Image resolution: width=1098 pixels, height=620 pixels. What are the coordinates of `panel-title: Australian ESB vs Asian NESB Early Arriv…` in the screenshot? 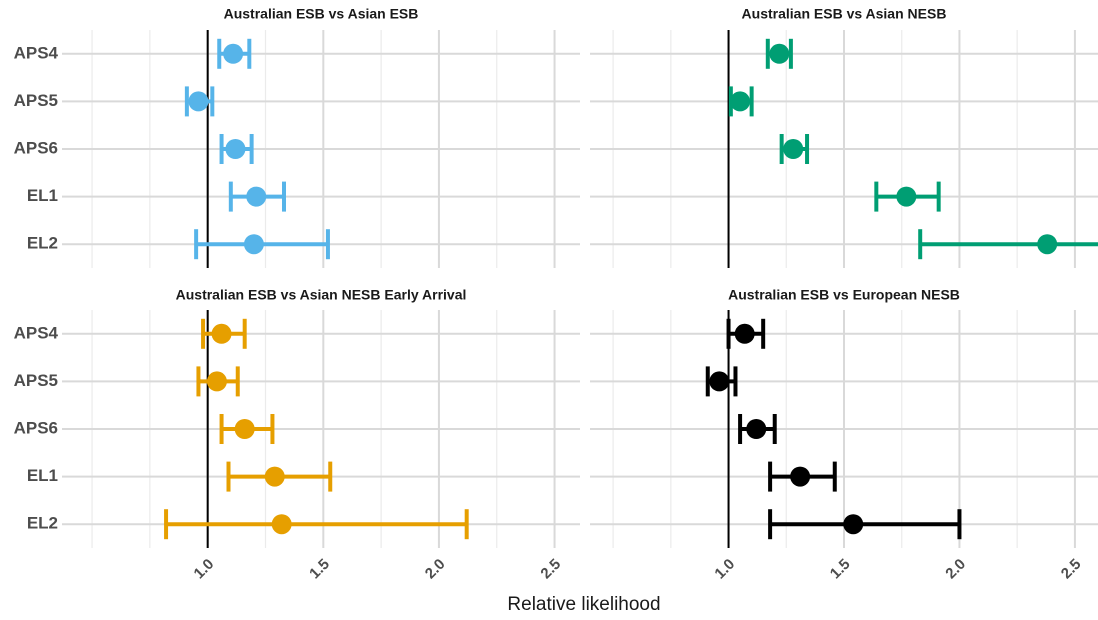 It's located at (321, 295).